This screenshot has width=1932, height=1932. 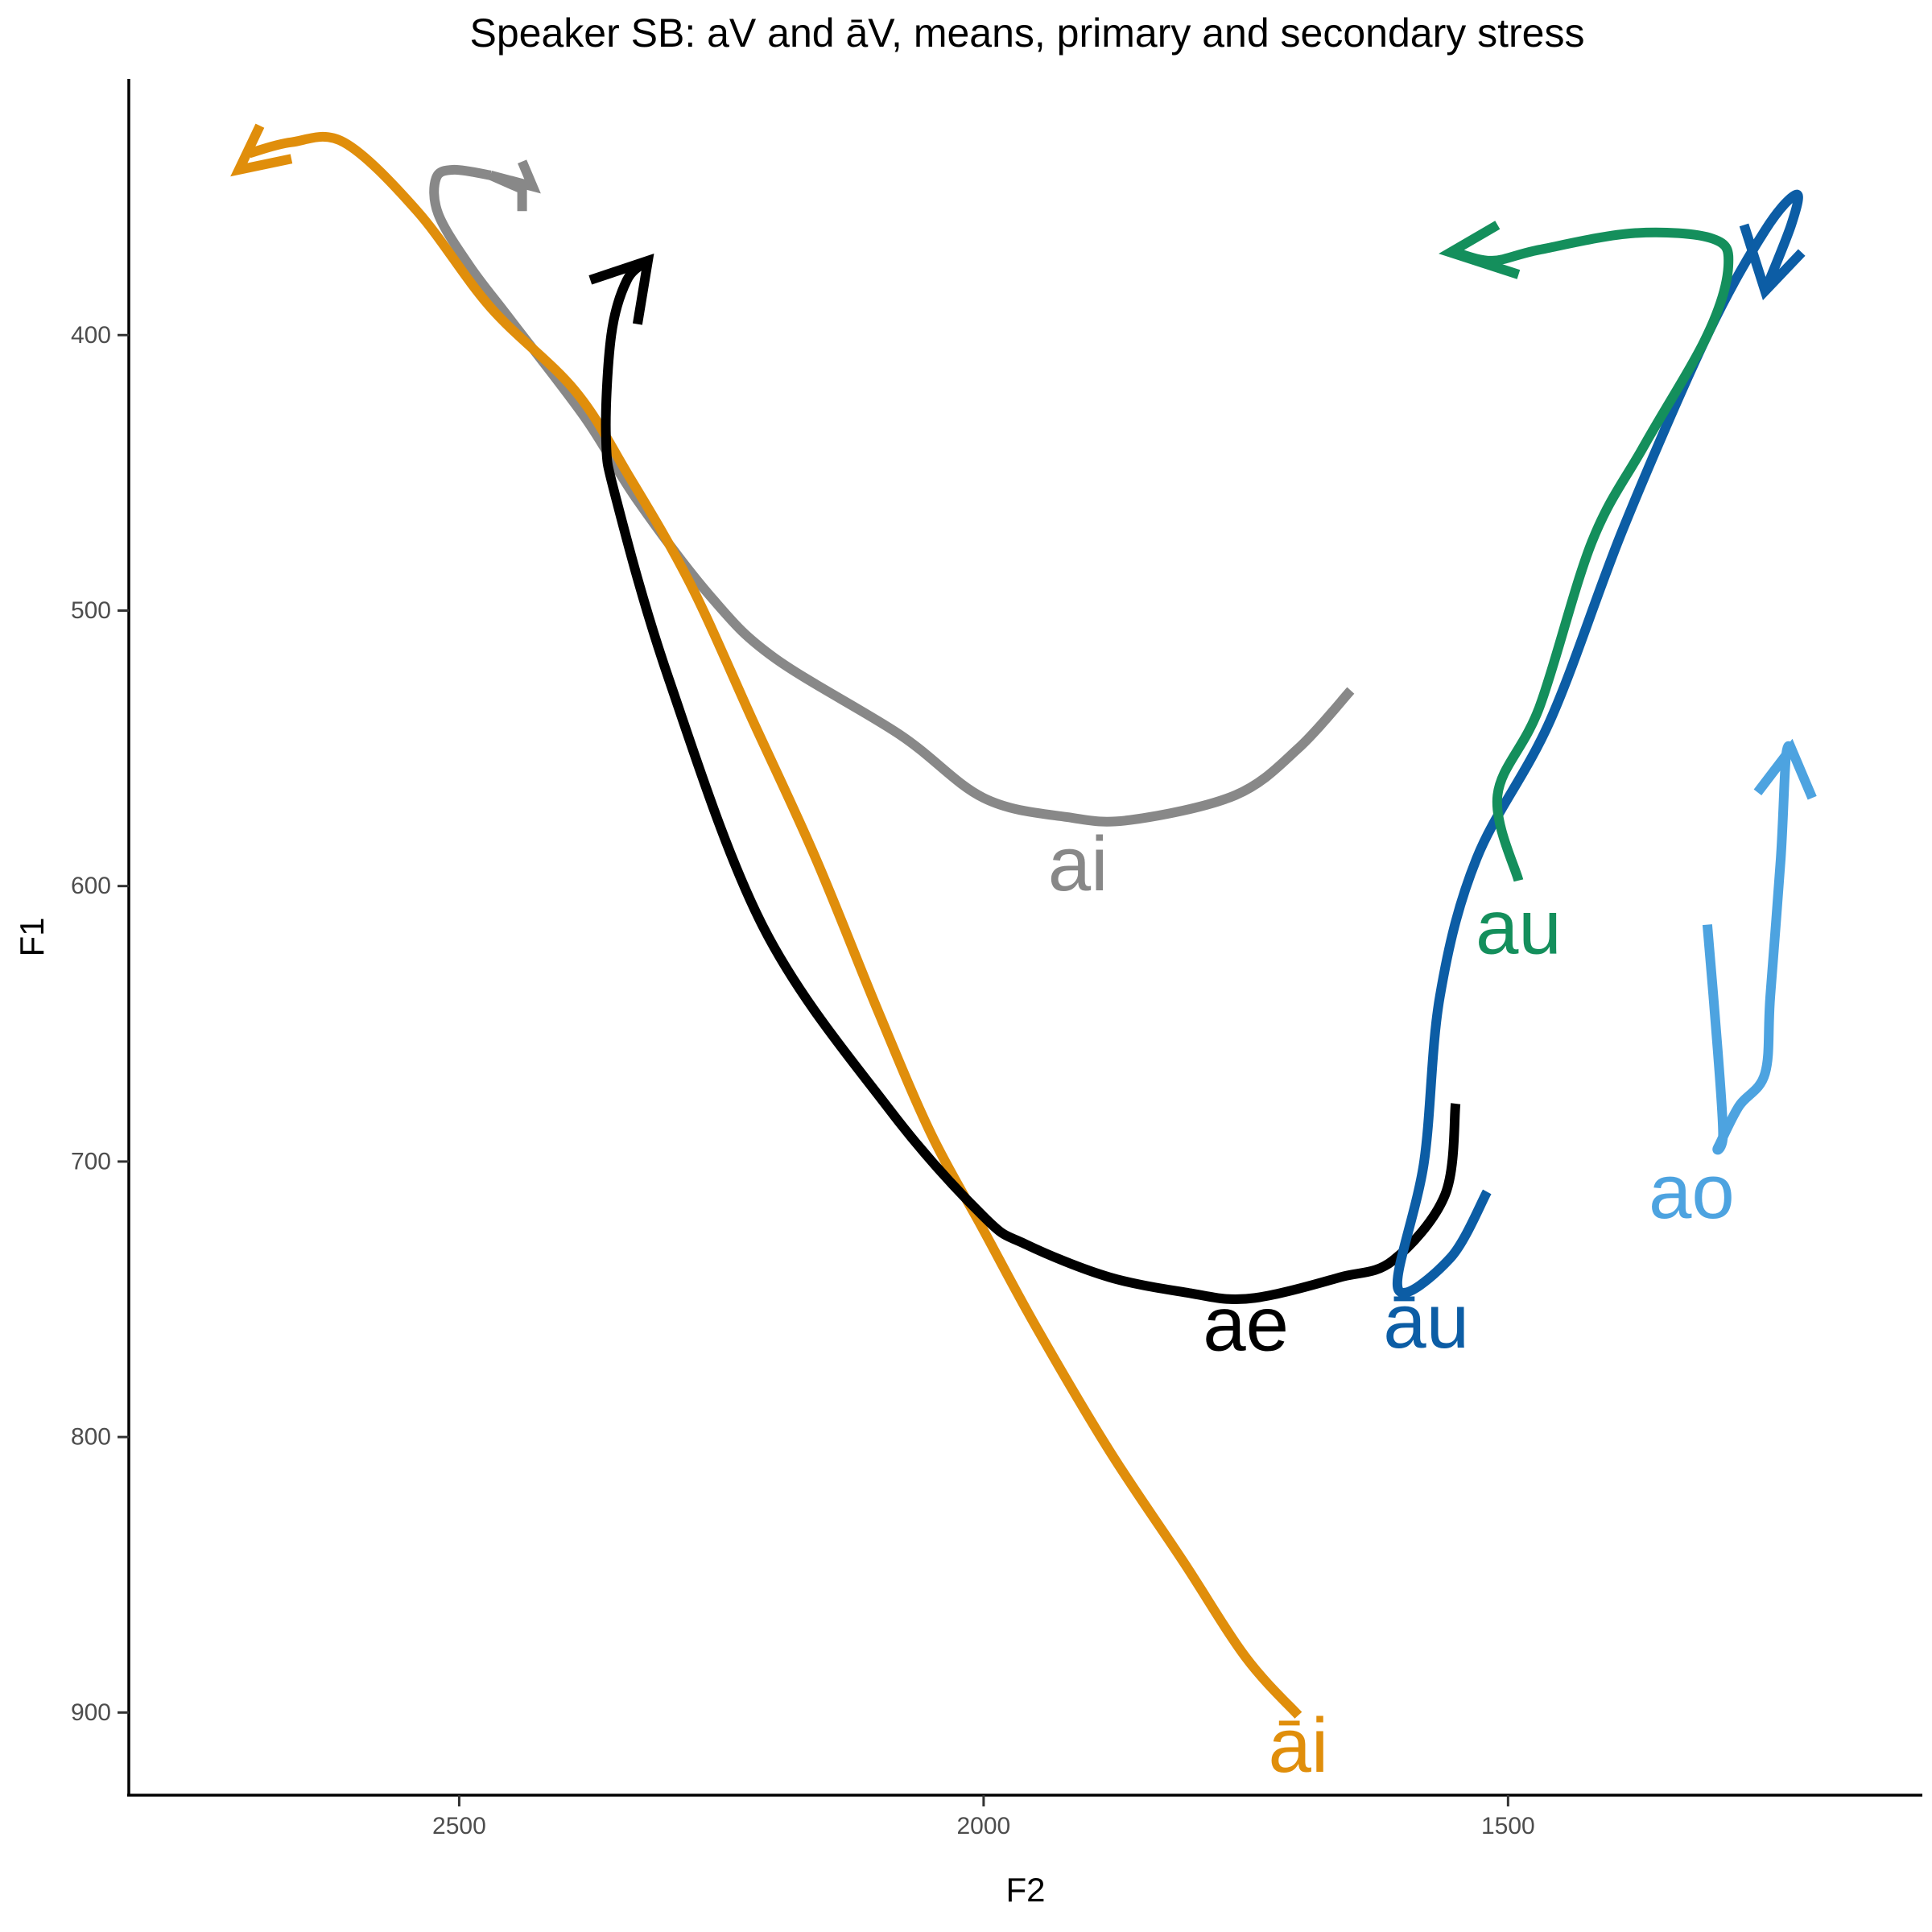 What do you see at coordinates (91, 1437) in the screenshot?
I see `y-tick-label: 800` at bounding box center [91, 1437].